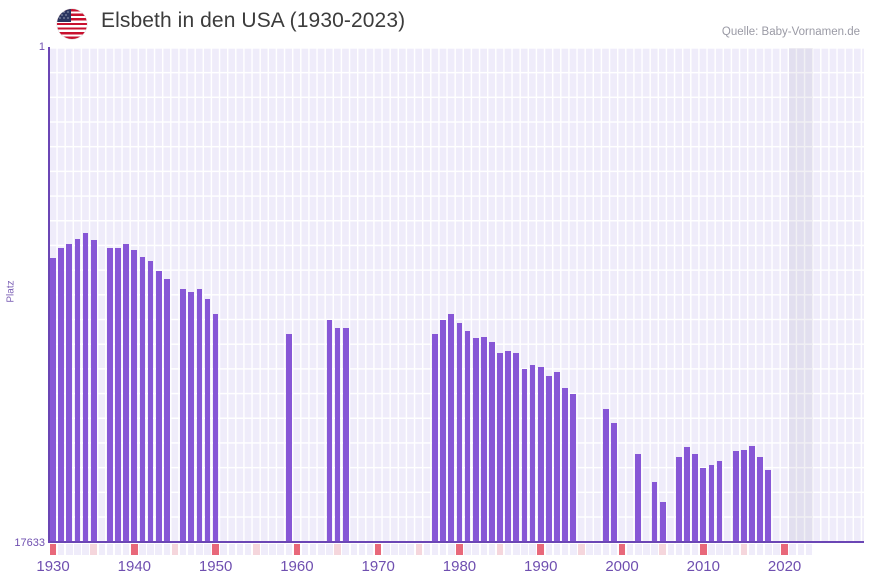 The image size is (873, 587). What do you see at coordinates (11, 291) in the screenshot?
I see `y-axis-title: Platz` at bounding box center [11, 291].